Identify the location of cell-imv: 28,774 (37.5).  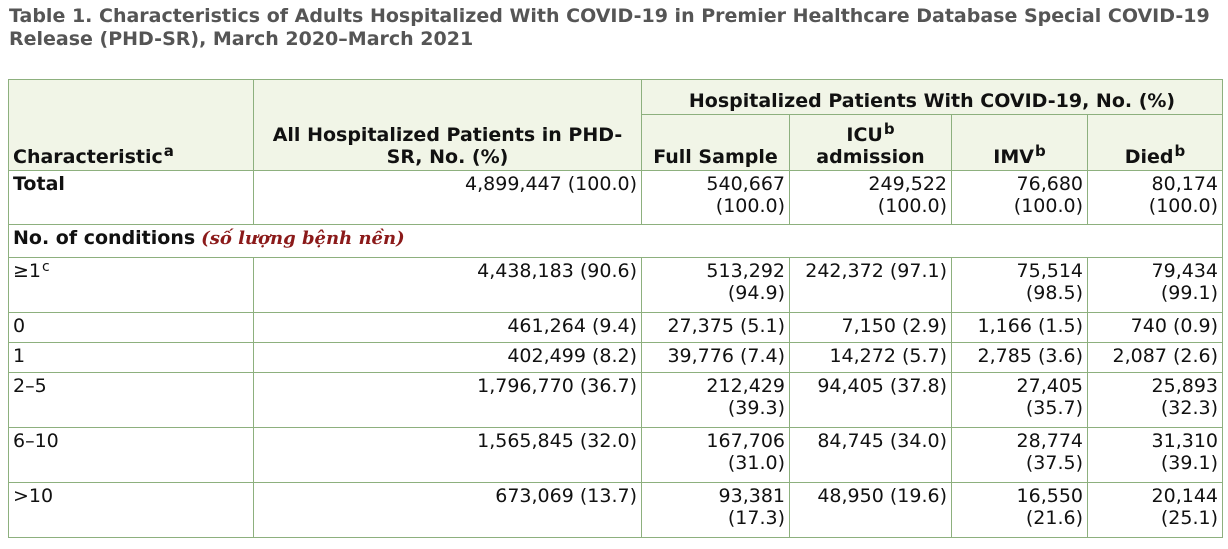
(1019, 455).